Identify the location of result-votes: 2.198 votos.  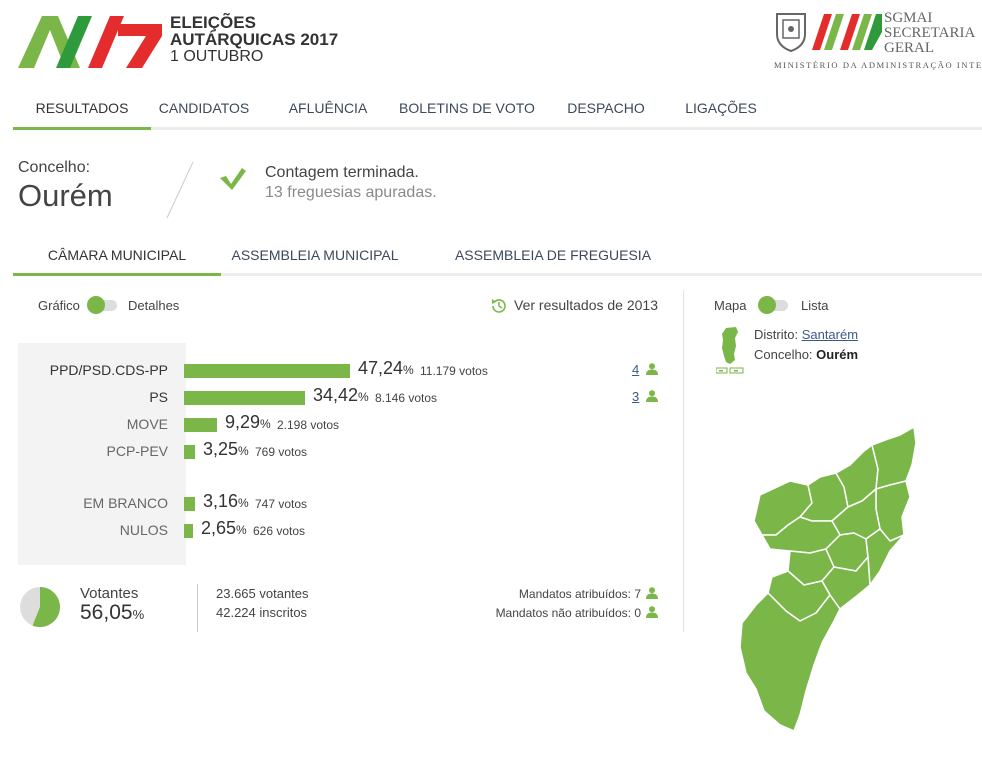
(308, 425).